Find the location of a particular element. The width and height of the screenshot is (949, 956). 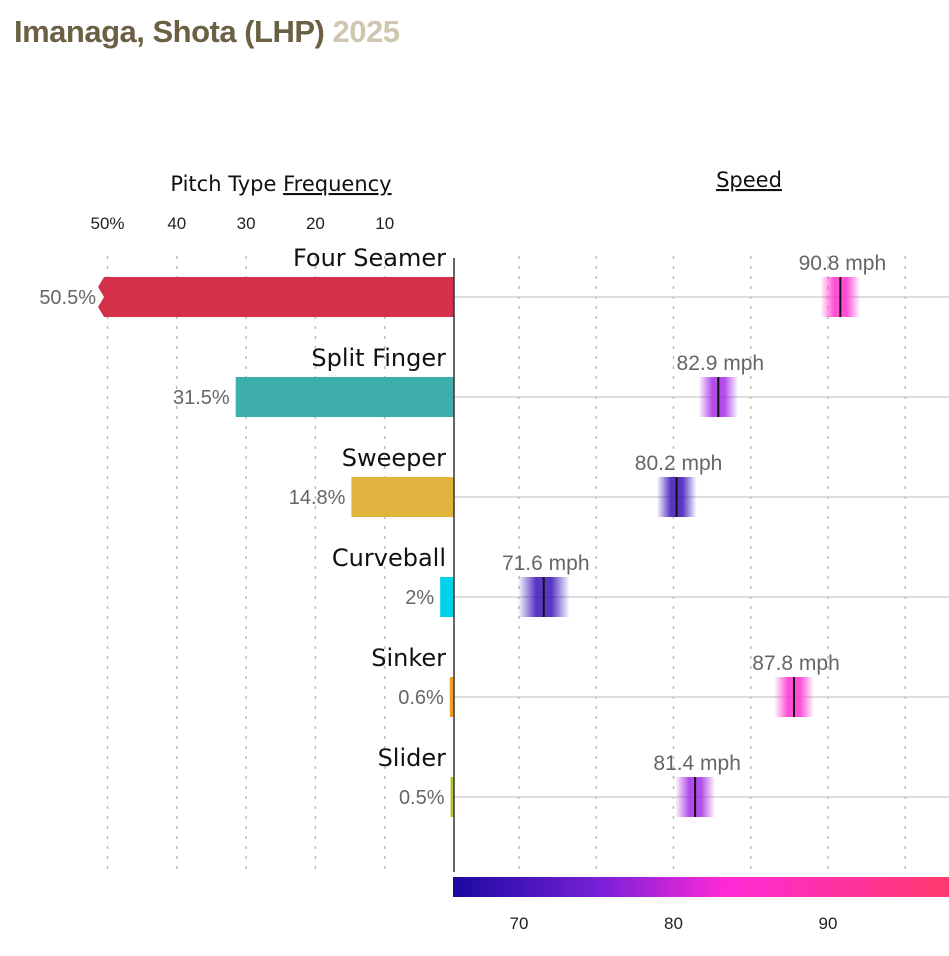

season-year: 2025 is located at coordinates (366, 31).